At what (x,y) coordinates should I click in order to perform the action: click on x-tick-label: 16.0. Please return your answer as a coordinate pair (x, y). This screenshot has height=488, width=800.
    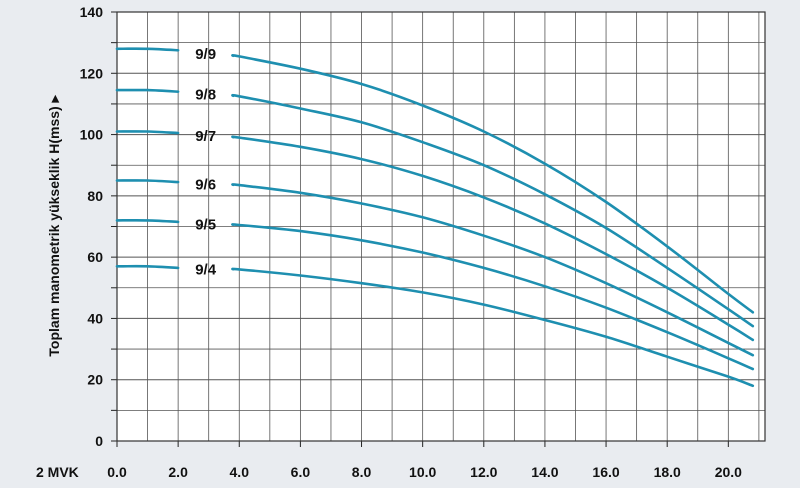
    Looking at the image, I should click on (605, 472).